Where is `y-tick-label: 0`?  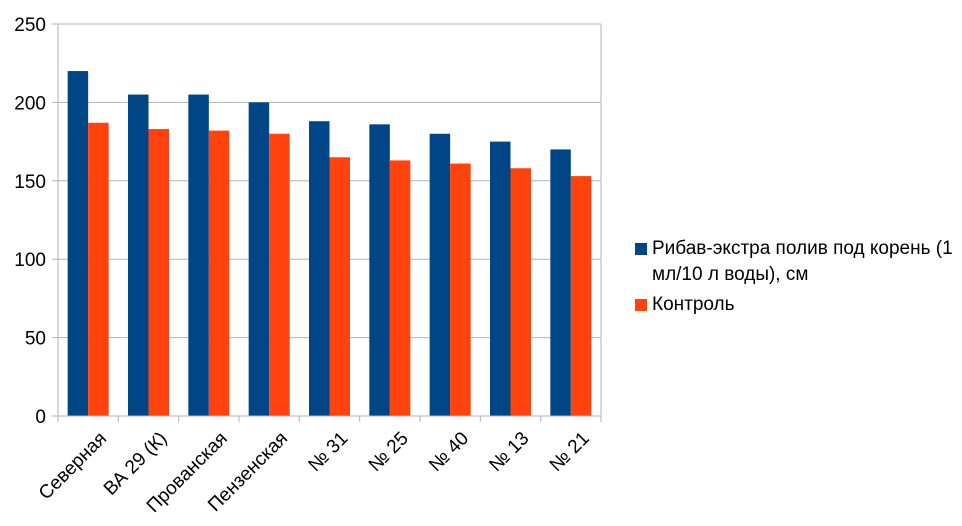 y-tick-label: 0 is located at coordinates (40, 417).